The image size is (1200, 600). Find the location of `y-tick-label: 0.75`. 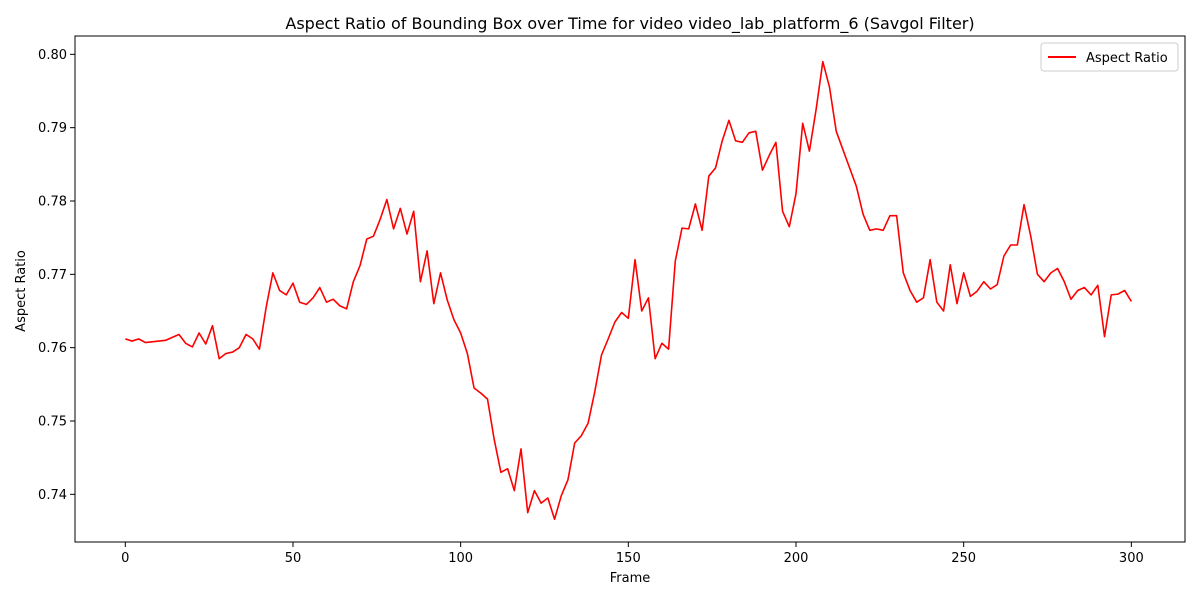

y-tick-label: 0.75 is located at coordinates (52, 422).